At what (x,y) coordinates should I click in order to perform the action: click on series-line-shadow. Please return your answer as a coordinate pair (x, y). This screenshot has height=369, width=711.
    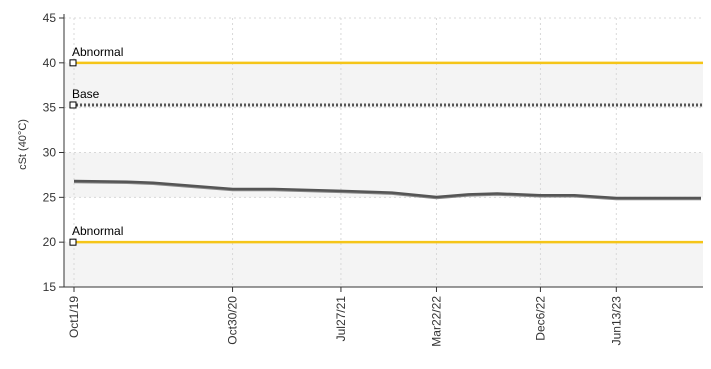
    Looking at the image, I should click on (387, 191).